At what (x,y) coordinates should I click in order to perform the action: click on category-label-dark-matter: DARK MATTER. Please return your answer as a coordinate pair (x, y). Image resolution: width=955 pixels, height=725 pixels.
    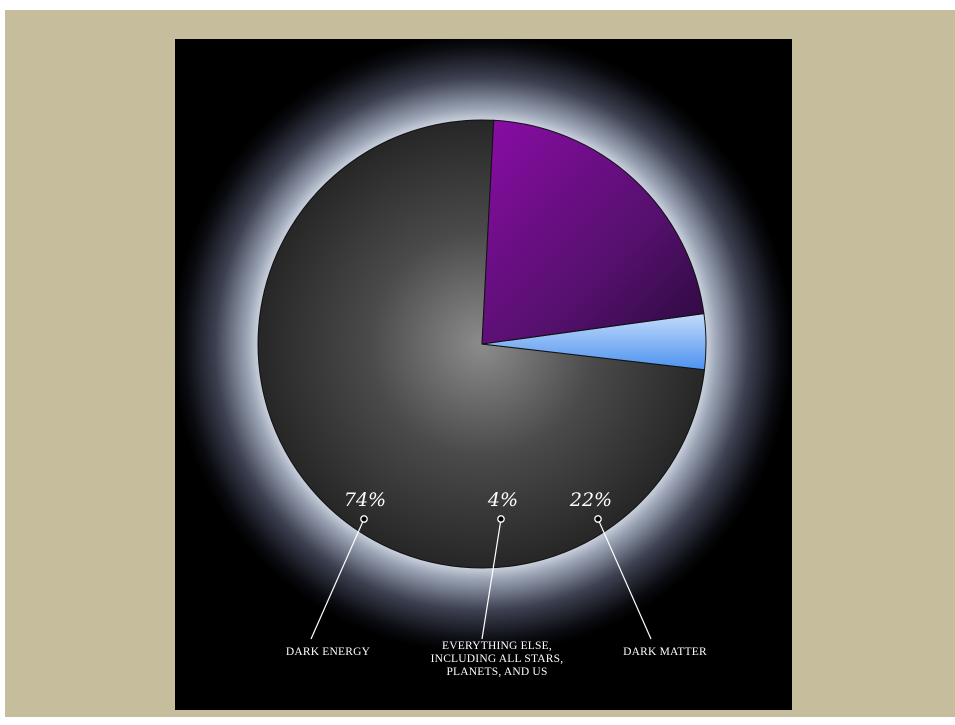
    Looking at the image, I should click on (665, 652).